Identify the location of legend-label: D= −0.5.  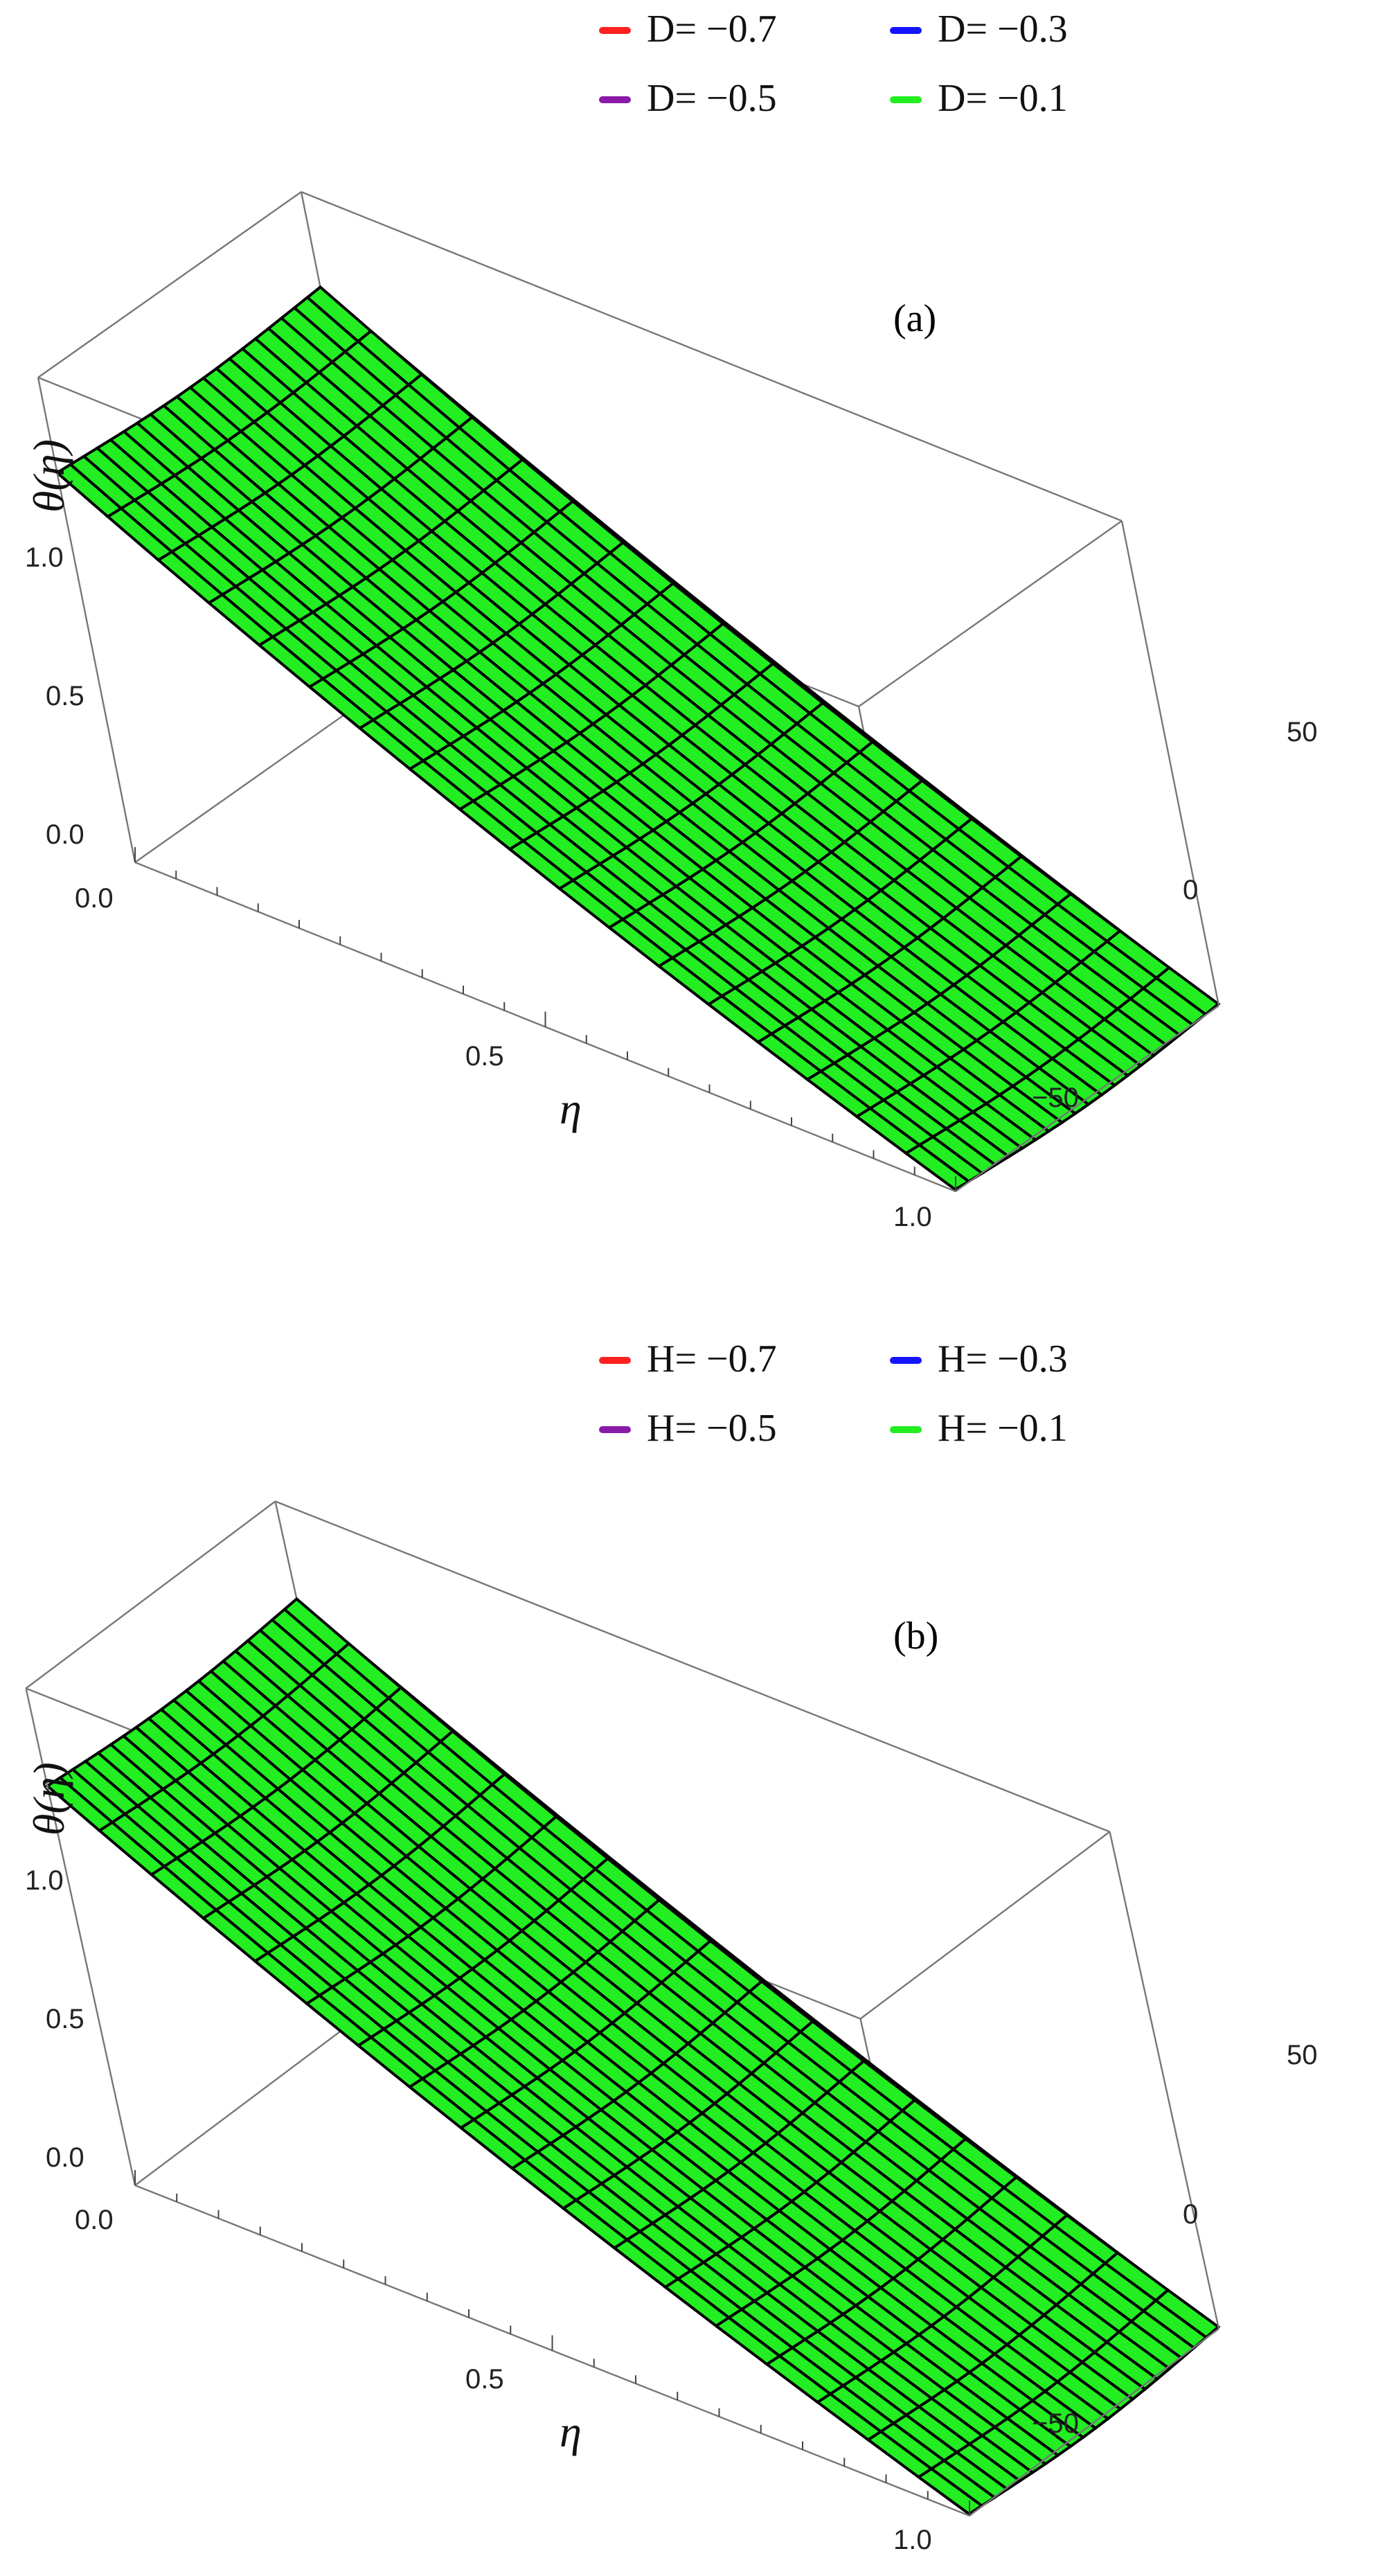
(712, 98).